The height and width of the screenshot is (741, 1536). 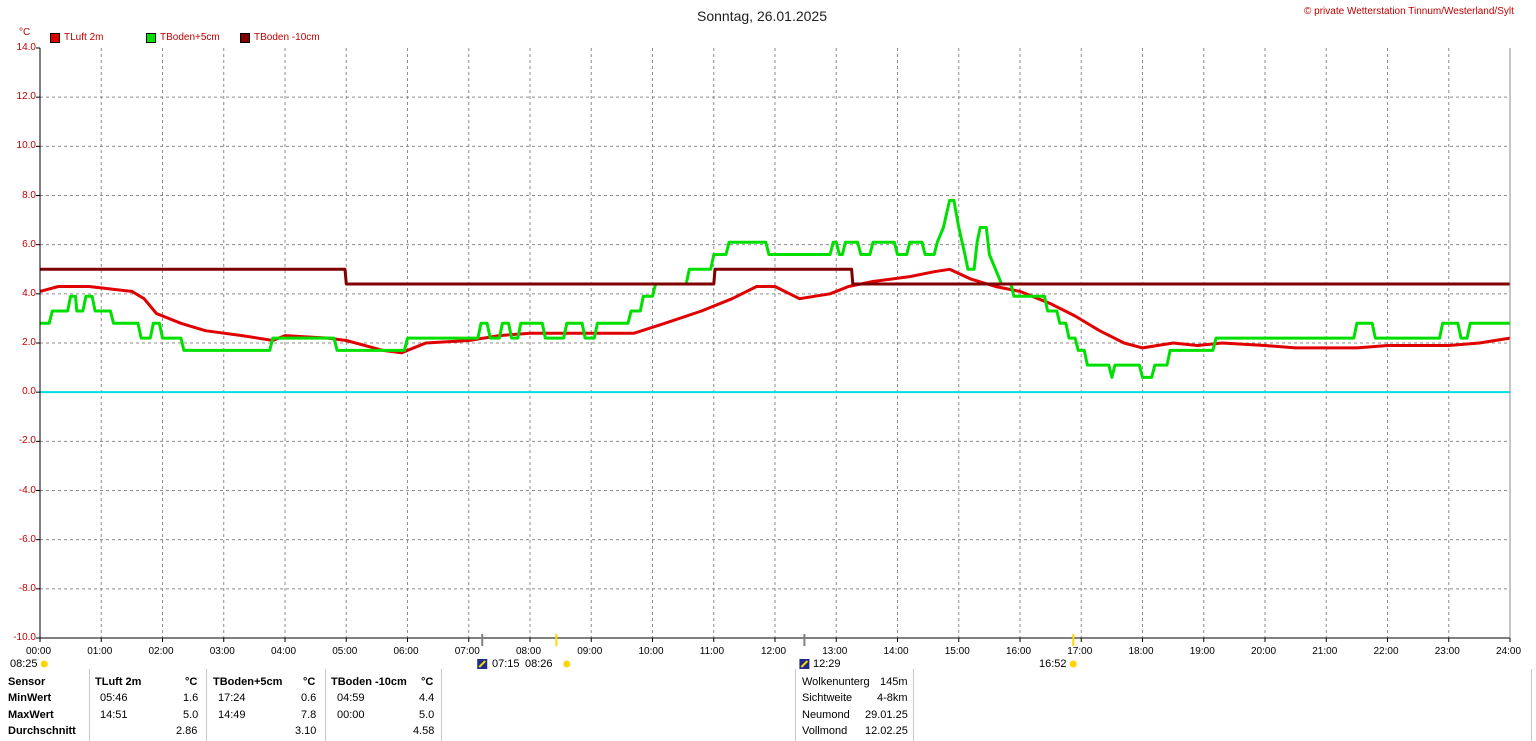 I want to click on info-label-fullmoon: Vollmond, so click(x=825, y=731).